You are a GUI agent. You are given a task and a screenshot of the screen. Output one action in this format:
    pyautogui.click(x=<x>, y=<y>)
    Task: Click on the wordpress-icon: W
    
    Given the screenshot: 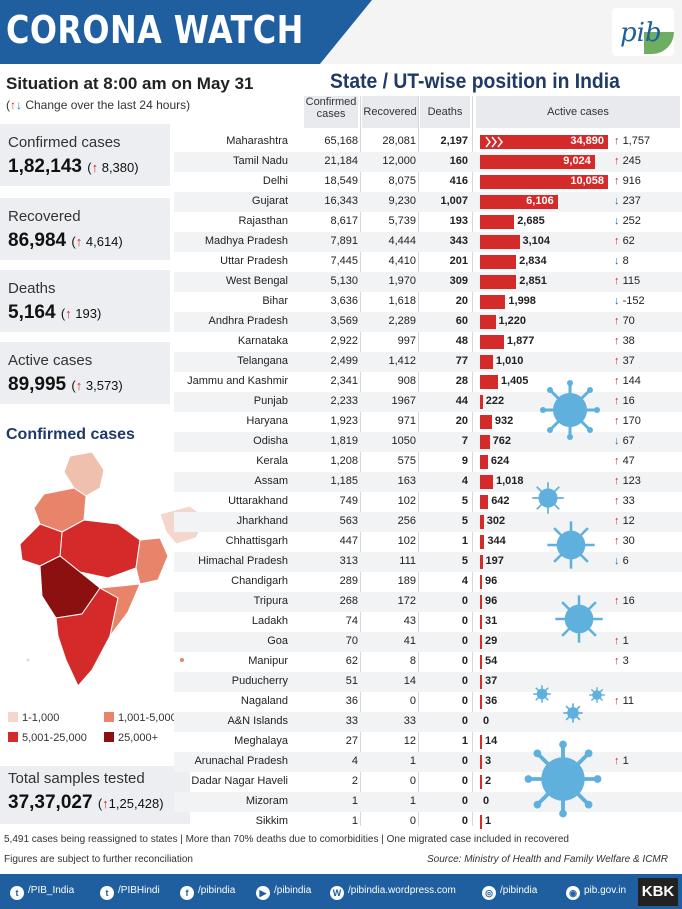 What is the action you would take?
    pyautogui.click(x=337, y=893)
    